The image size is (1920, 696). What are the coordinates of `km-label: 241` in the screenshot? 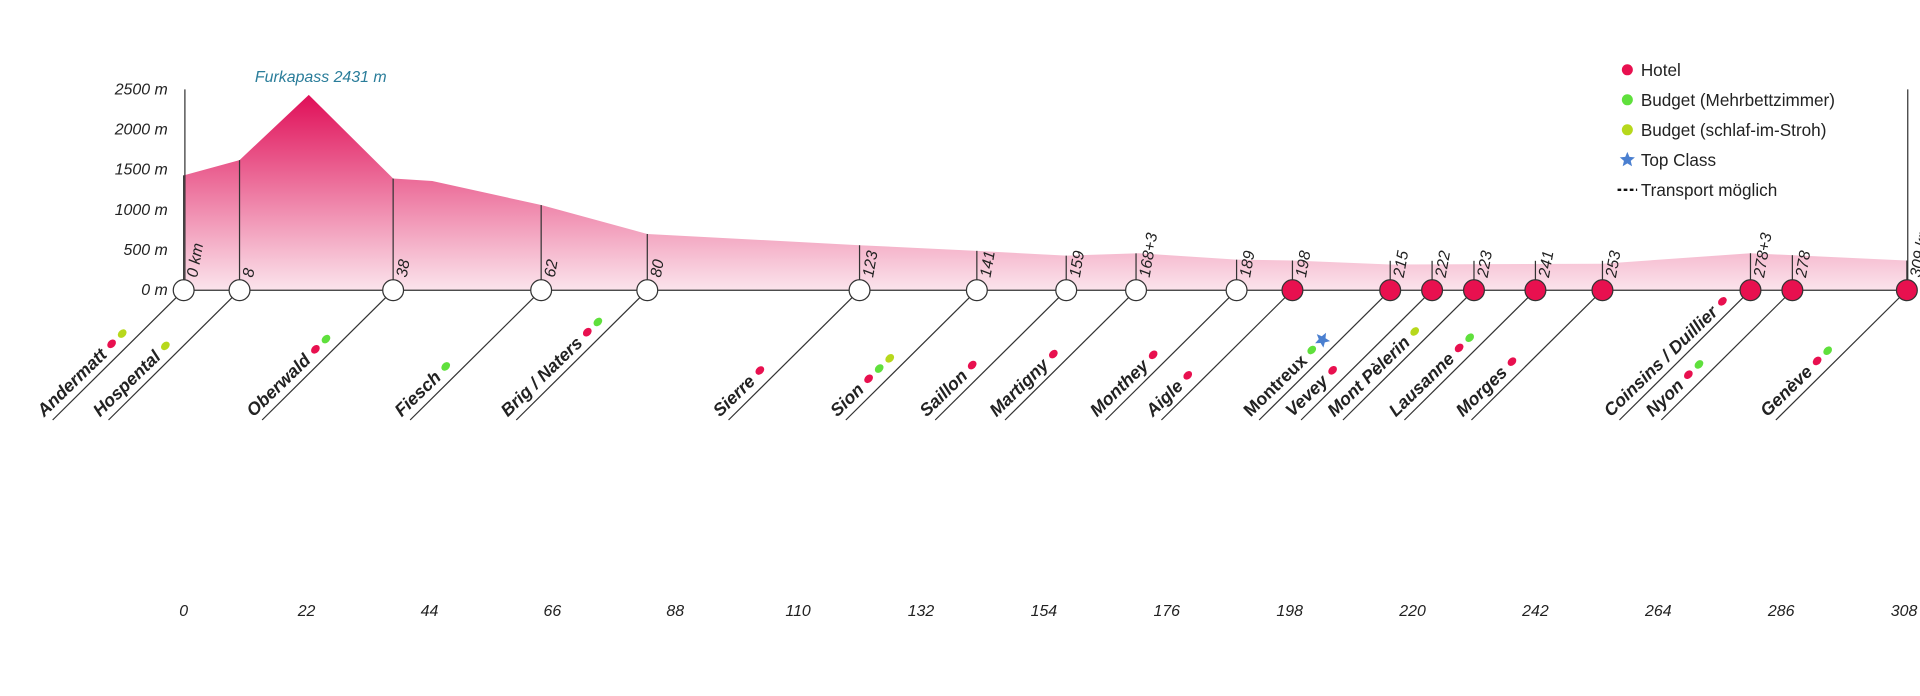 It's located at (1547, 265).